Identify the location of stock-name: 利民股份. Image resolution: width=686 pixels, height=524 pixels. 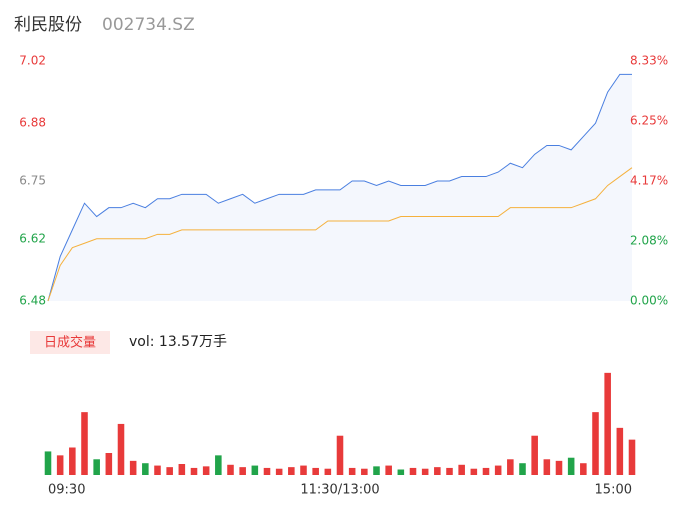
(48, 25).